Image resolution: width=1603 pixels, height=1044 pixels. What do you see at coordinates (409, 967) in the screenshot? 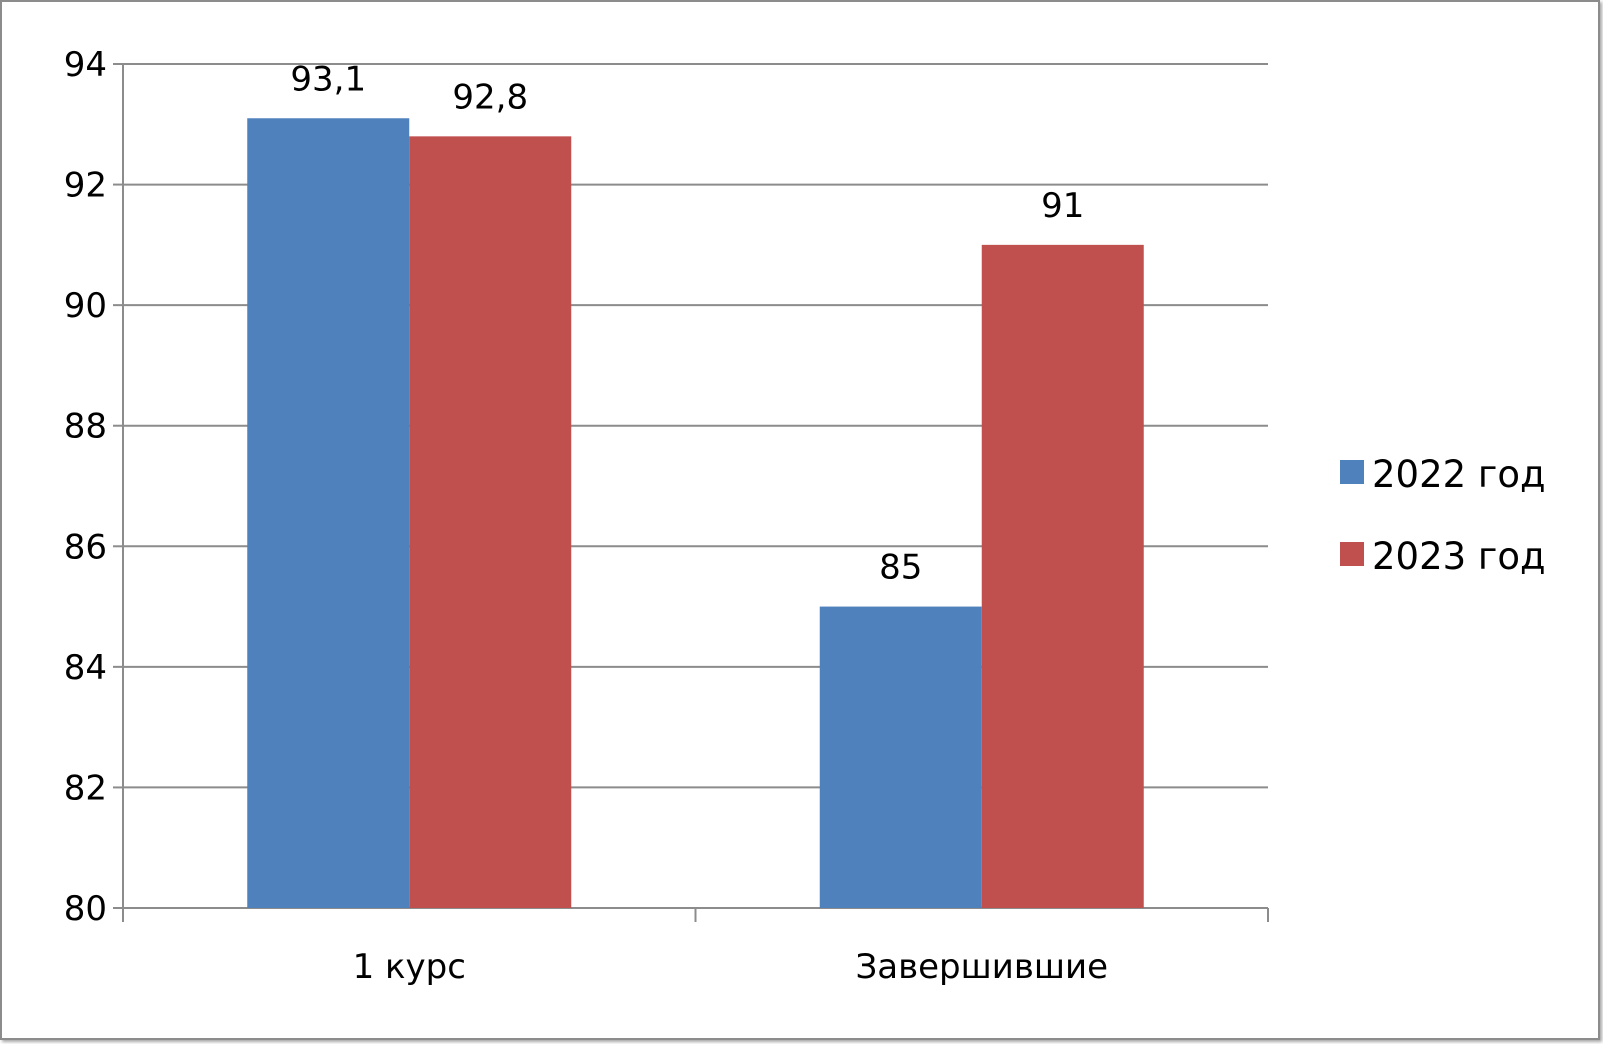
I see `x-category-label: 1 курс` at bounding box center [409, 967].